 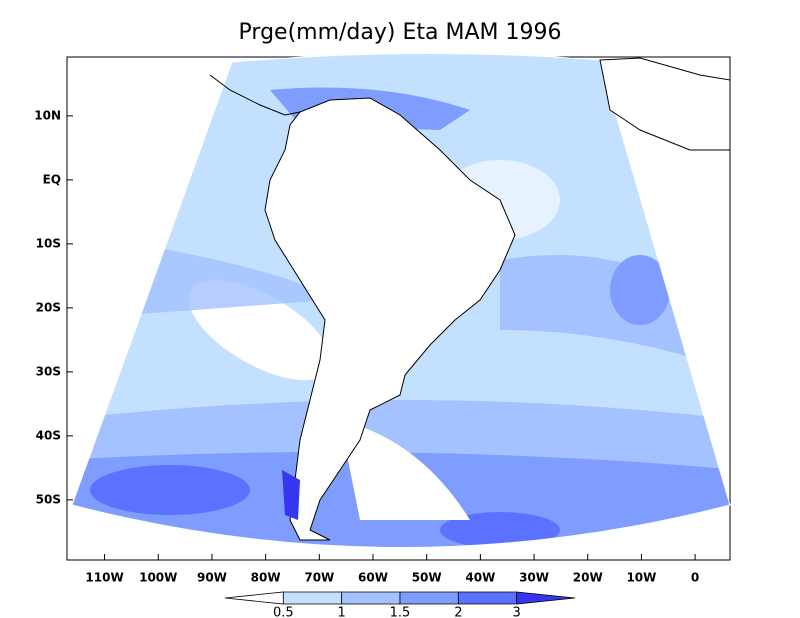 I want to click on lat-tick-label: 10S, so click(x=48, y=243).